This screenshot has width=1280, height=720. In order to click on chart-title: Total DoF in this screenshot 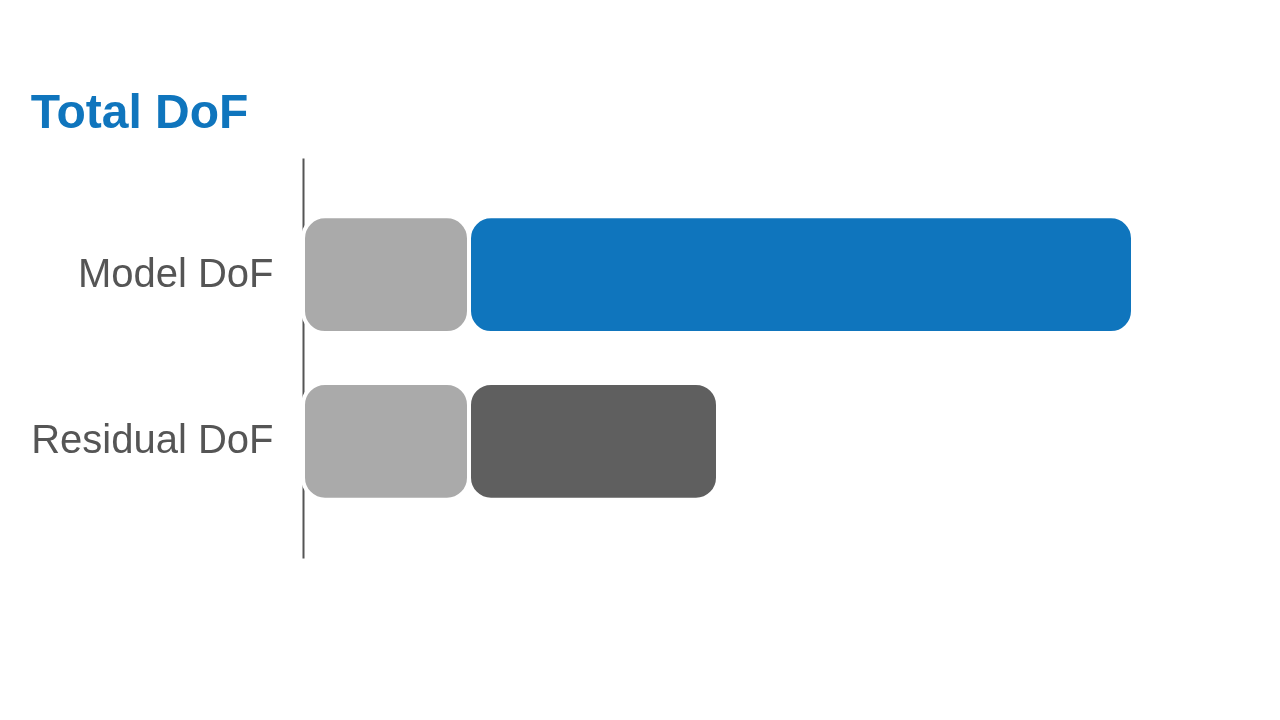, I will do `click(139, 111)`.